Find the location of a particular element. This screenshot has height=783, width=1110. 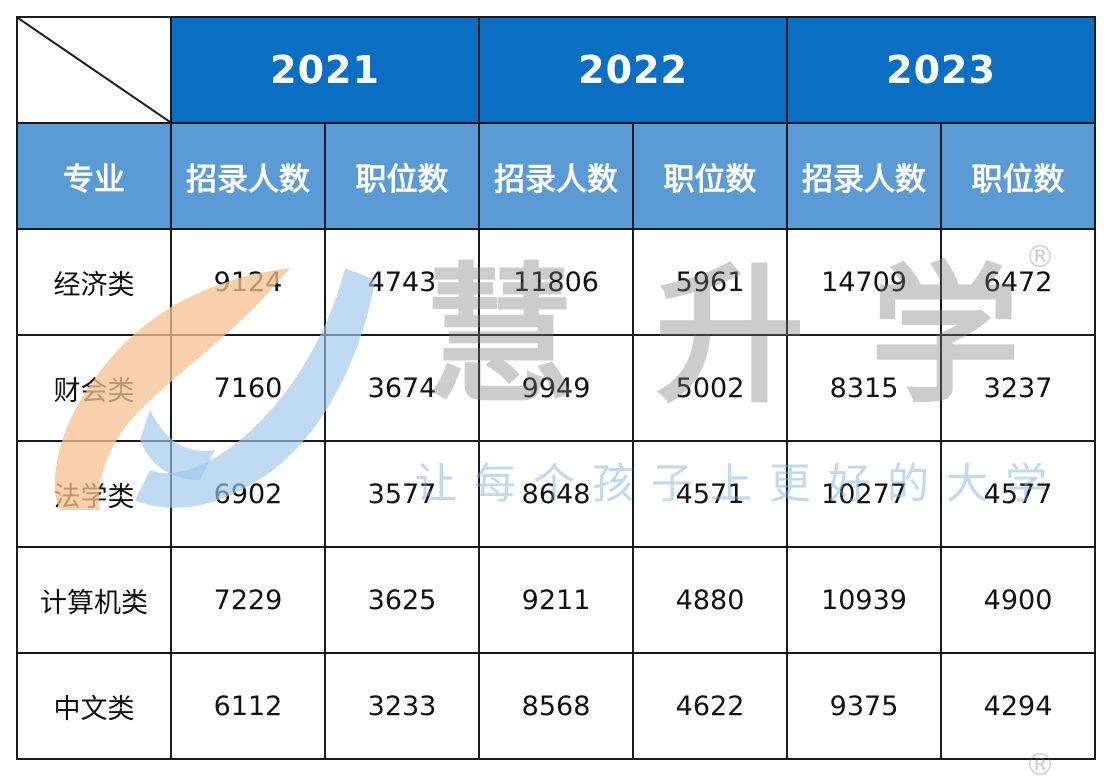

positions-header-2022: 职位数 is located at coordinates (710, 176).